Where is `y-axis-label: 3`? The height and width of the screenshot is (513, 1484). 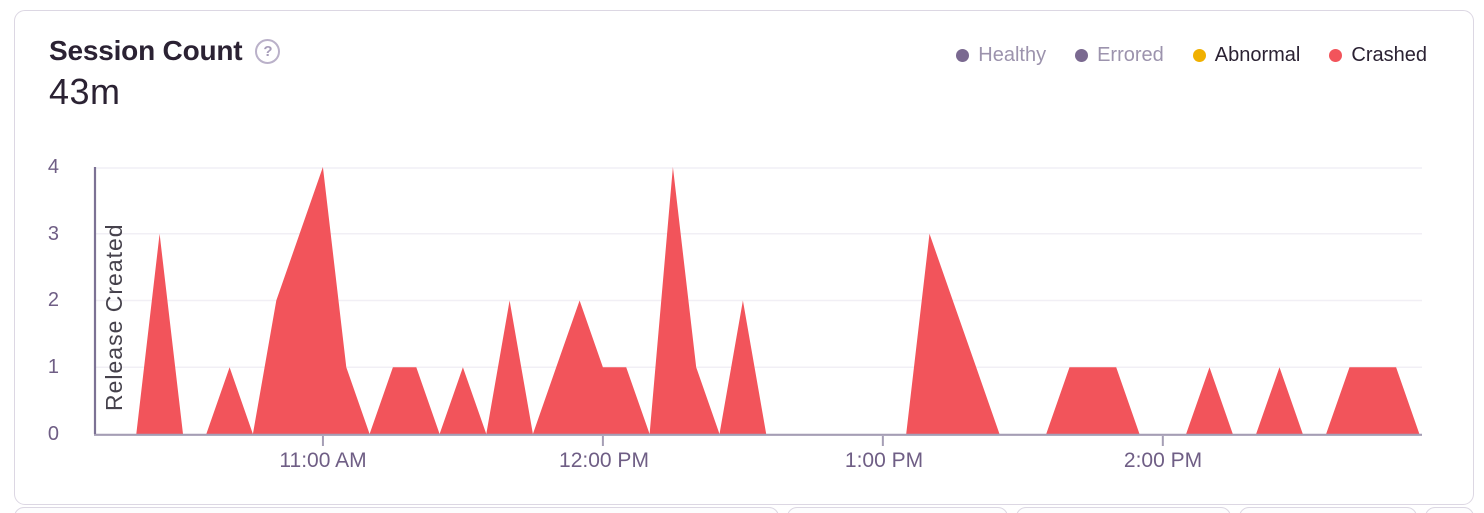 y-axis-label: 3 is located at coordinates (53, 234).